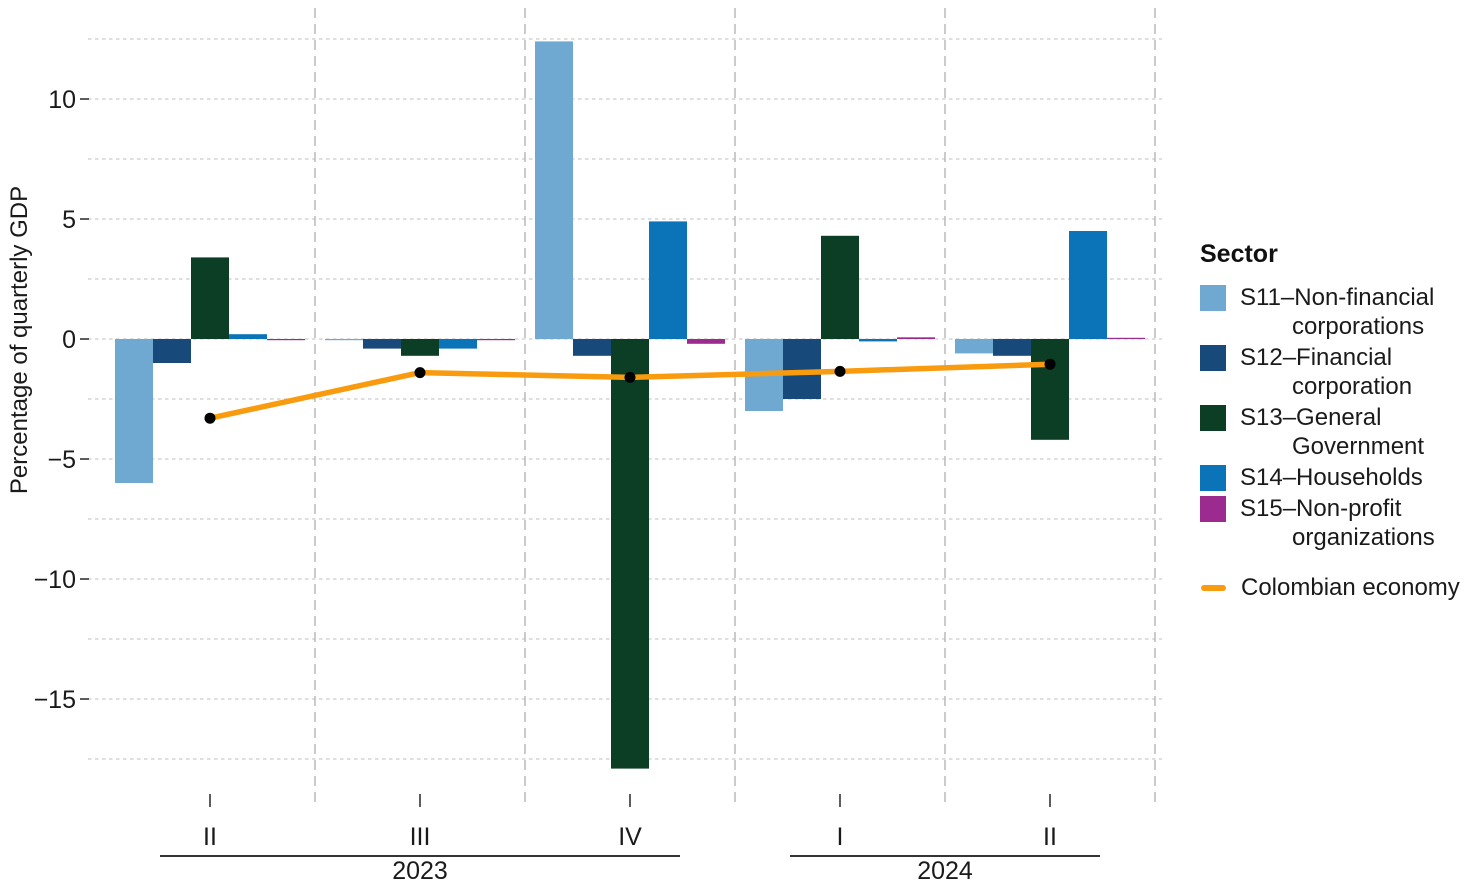  I want to click on y-tick-label: −10, so click(55, 580).